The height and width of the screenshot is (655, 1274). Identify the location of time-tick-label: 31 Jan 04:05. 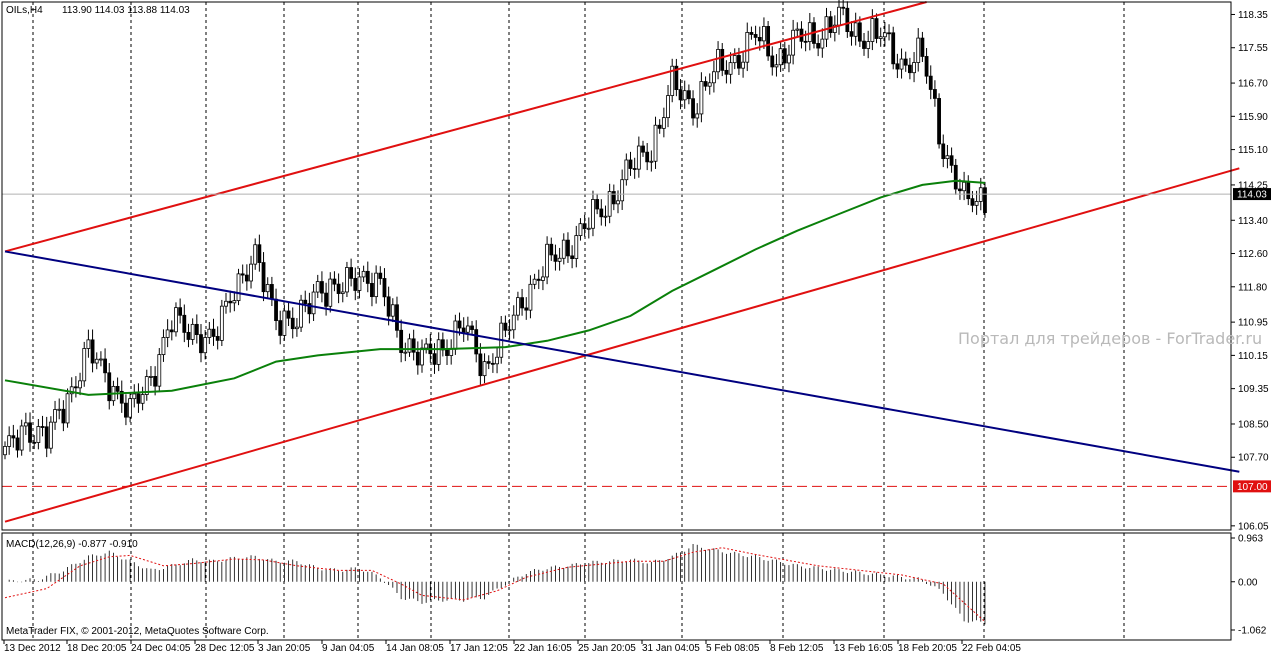
(671, 648).